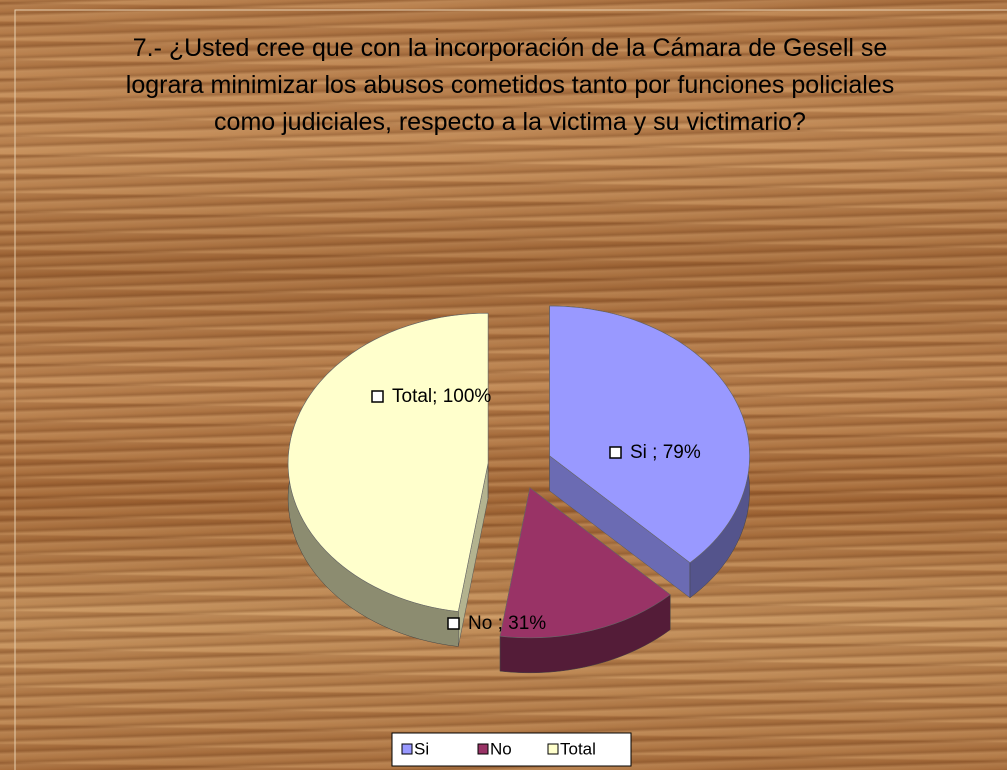 This screenshot has height=770, width=1007. What do you see at coordinates (421, 748) in the screenshot?
I see `legend-label: Si` at bounding box center [421, 748].